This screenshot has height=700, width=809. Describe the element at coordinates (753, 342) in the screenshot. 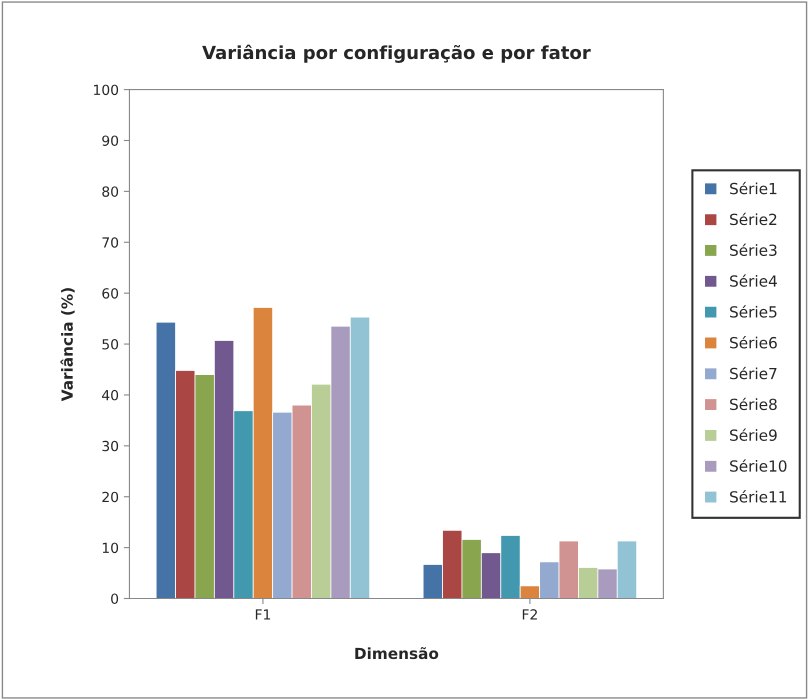

I see `legend-label: Série6` at that location.